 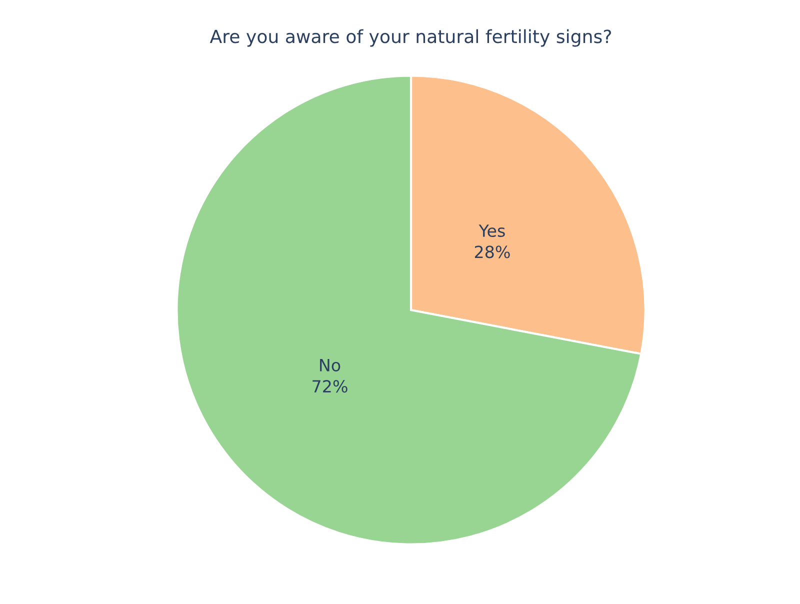 I want to click on slice-label: No, so click(x=330, y=365).